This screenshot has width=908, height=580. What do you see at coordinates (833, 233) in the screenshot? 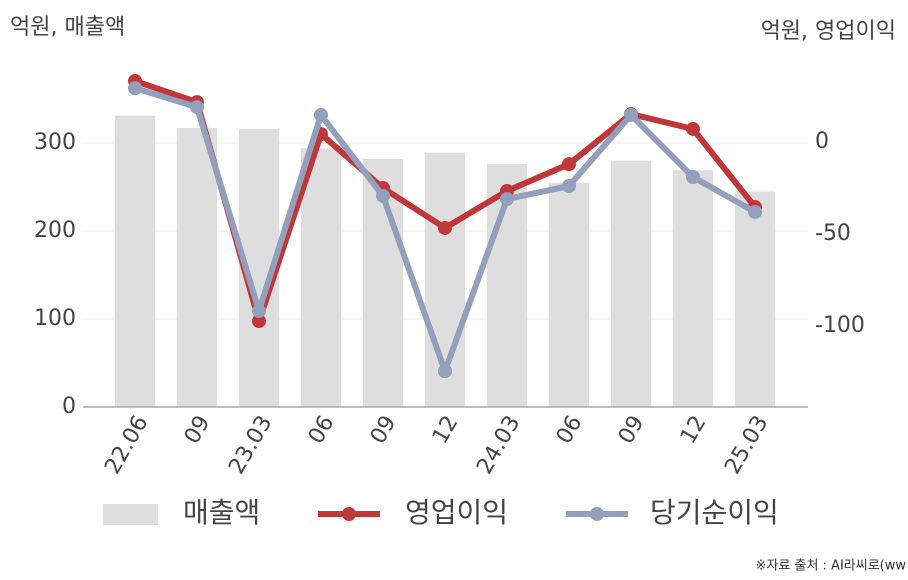
I see `y2-tick-label: -50` at bounding box center [833, 233].